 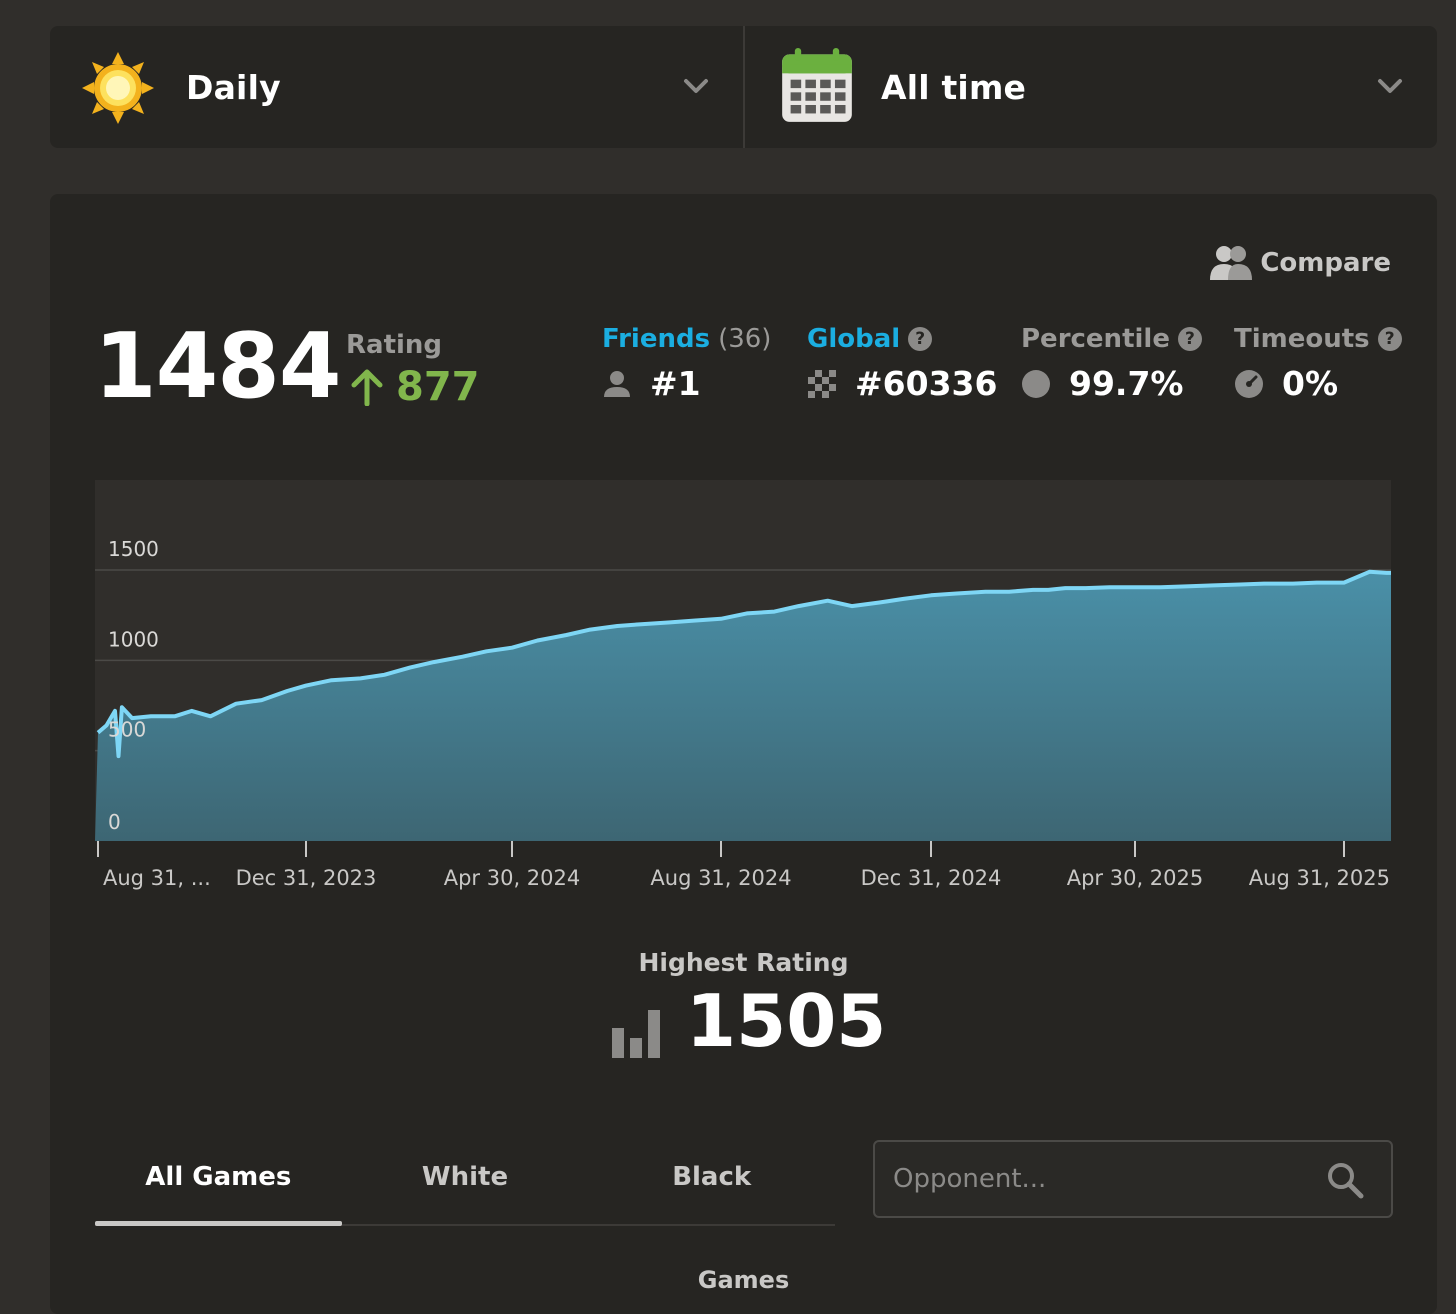 I want to click on percentile-value: 99.7%, so click(x=1126, y=383).